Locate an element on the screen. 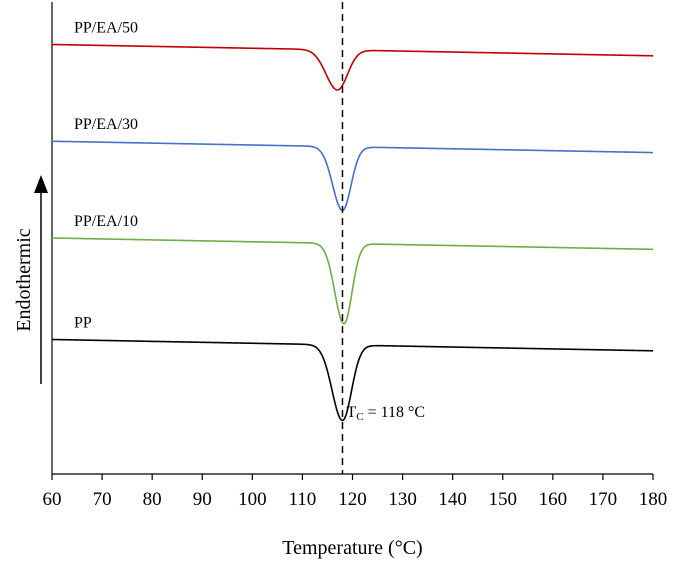 The width and height of the screenshot is (689, 564). x-tick-label: 60 is located at coordinates (52, 499).